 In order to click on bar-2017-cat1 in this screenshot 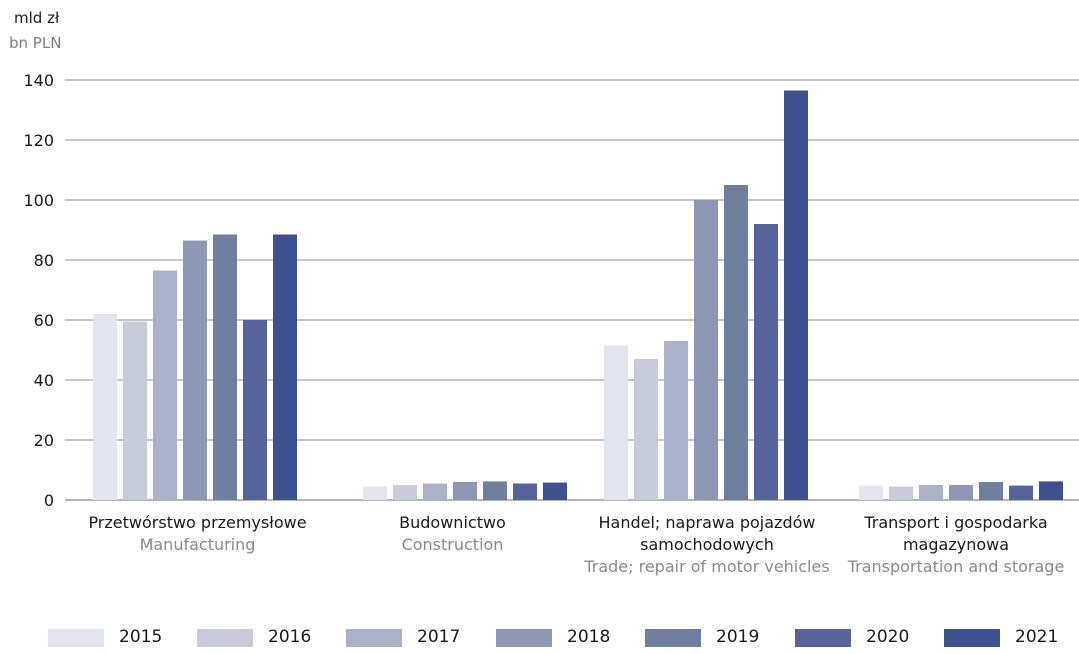, I will do `click(435, 491)`.